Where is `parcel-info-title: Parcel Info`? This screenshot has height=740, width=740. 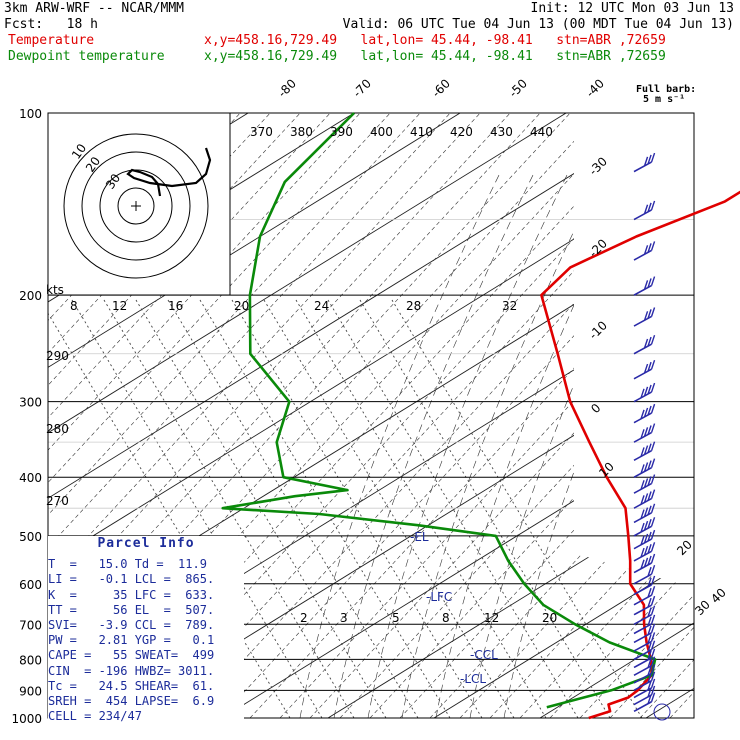 parcel-info-title: Parcel Info is located at coordinates (146, 543).